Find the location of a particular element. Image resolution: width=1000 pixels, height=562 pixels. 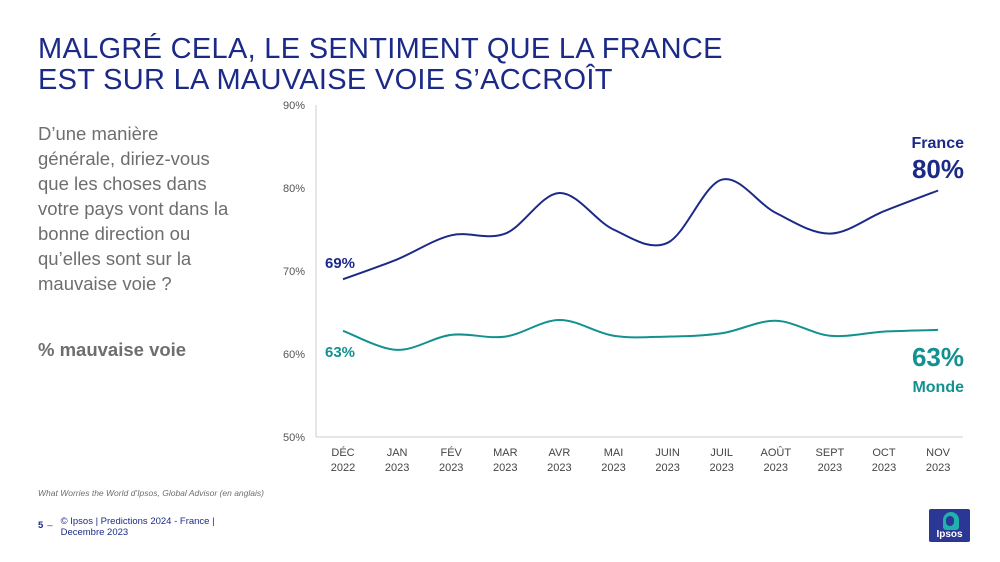

x-tick-label: JAN 2023 is located at coordinates (397, 460).